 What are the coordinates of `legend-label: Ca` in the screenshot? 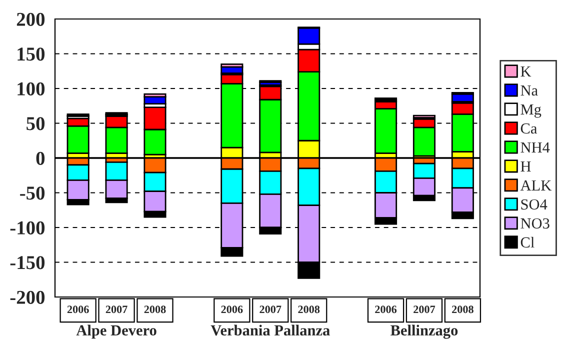 It's located at (529, 128).